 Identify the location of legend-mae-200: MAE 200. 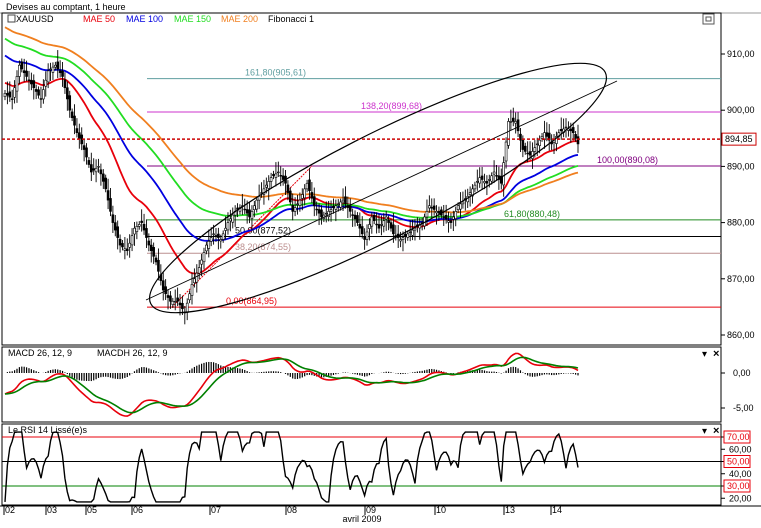
(239, 19).